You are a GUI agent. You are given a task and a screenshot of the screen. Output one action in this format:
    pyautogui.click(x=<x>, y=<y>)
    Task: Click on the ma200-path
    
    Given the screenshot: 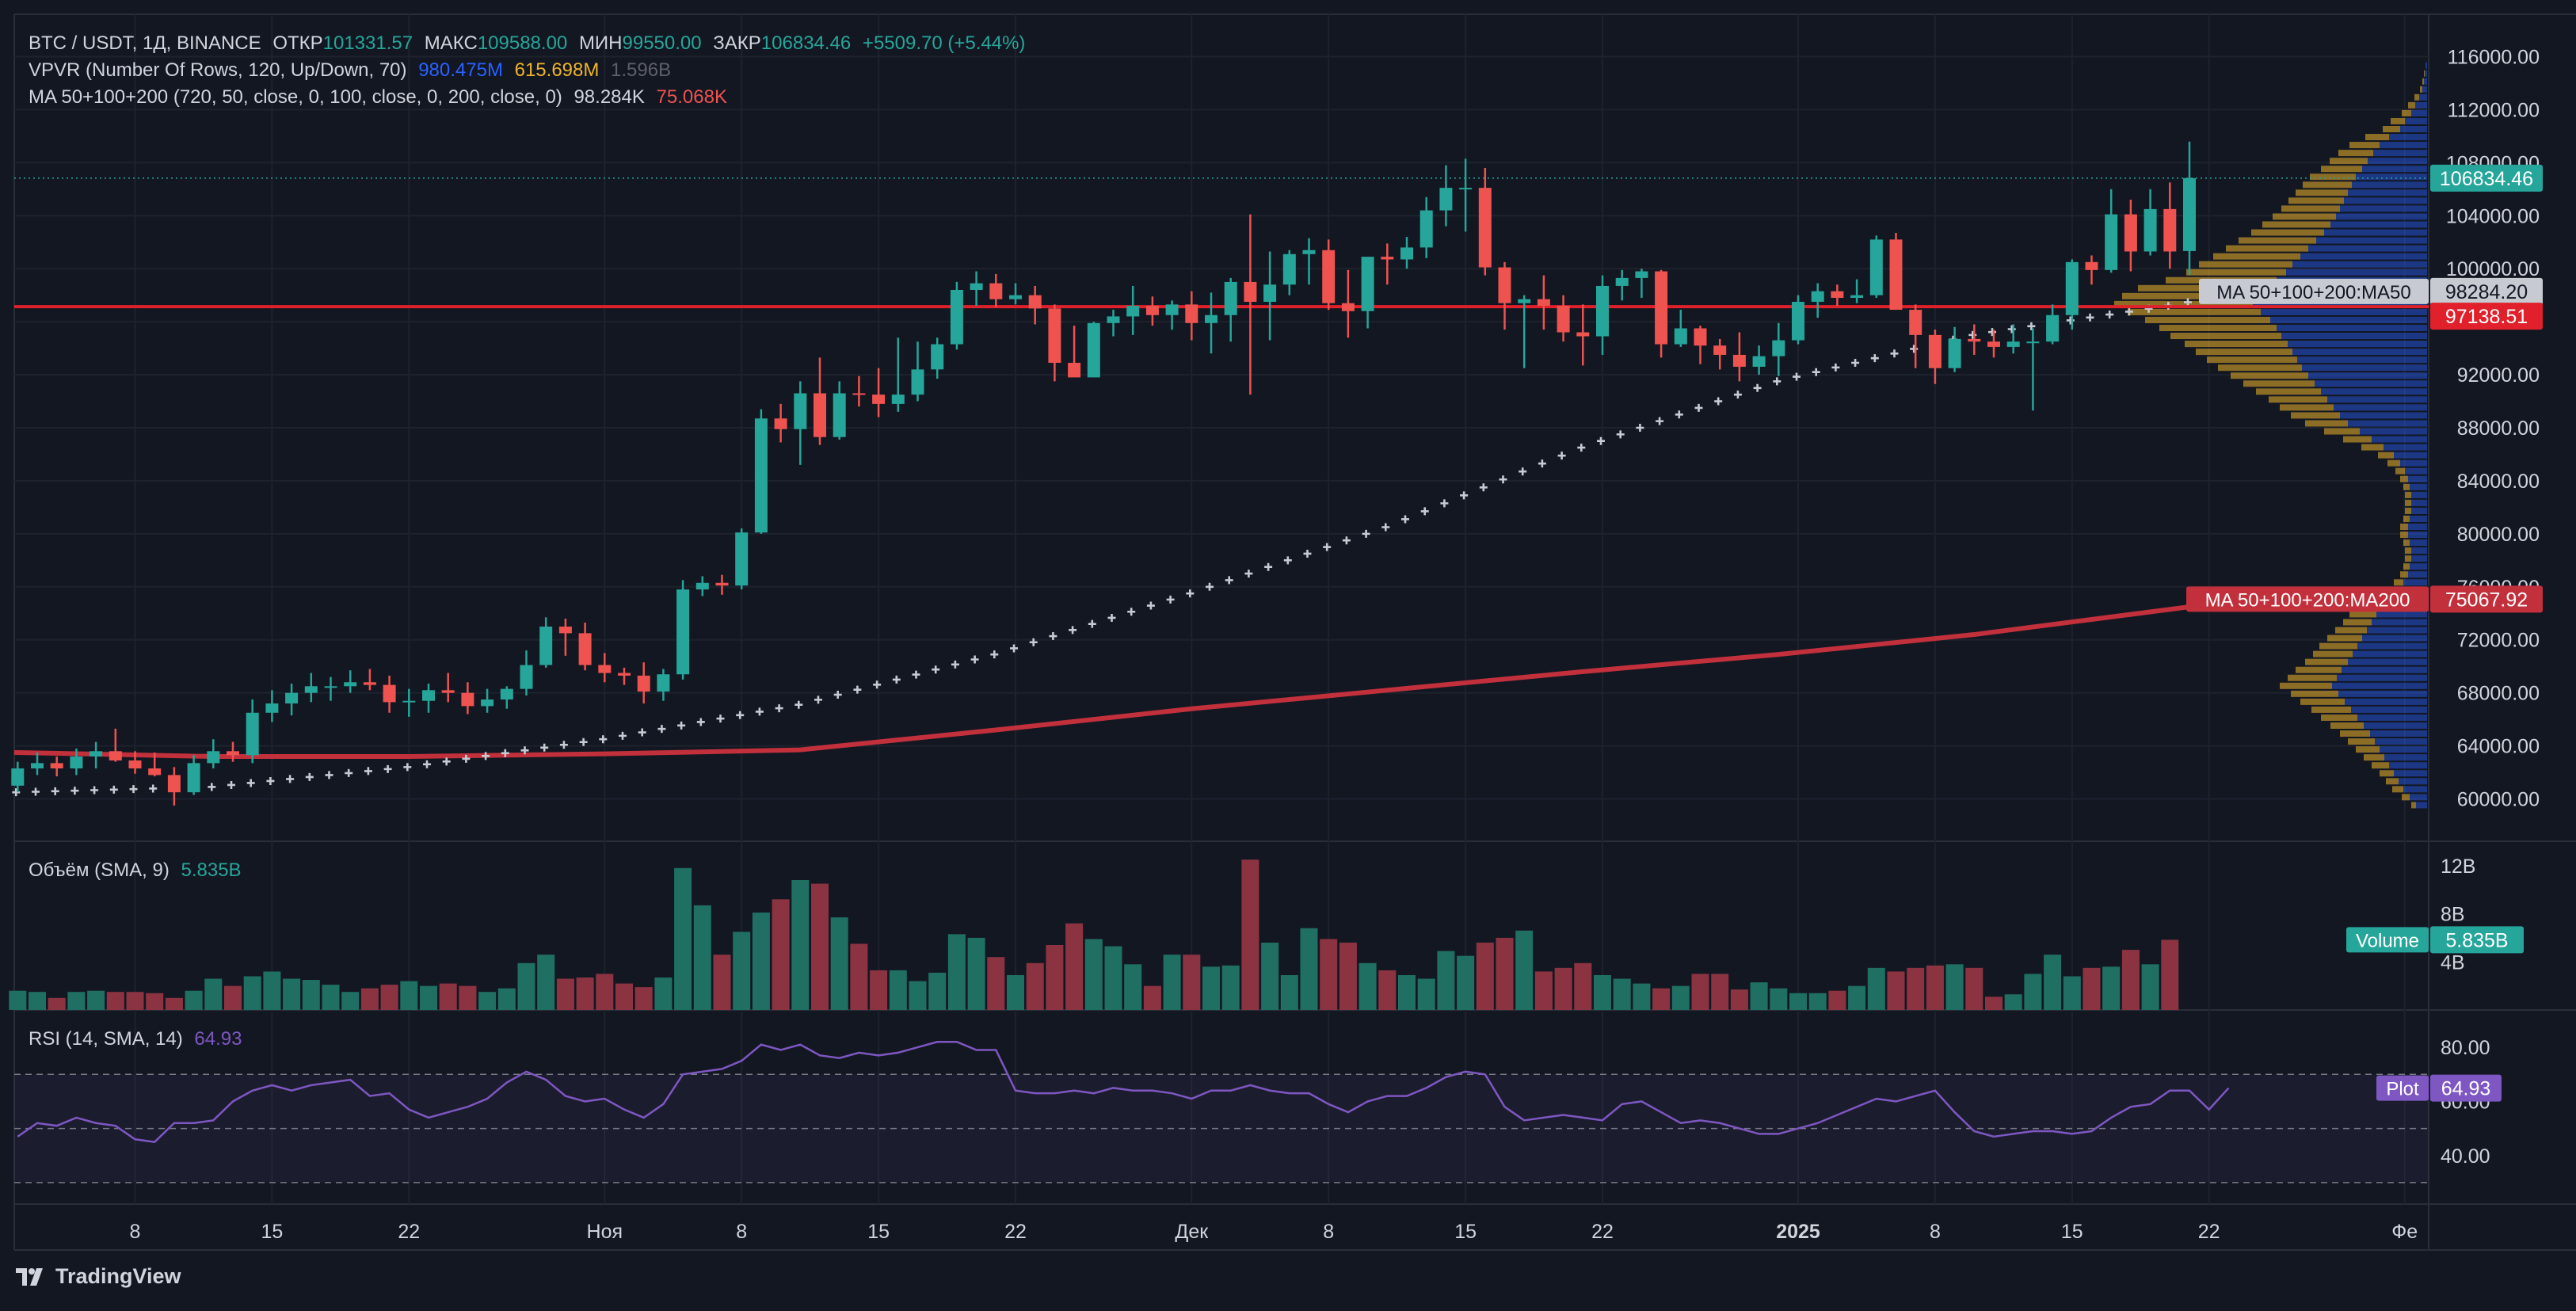 What is the action you would take?
    pyautogui.click(x=1132, y=677)
    